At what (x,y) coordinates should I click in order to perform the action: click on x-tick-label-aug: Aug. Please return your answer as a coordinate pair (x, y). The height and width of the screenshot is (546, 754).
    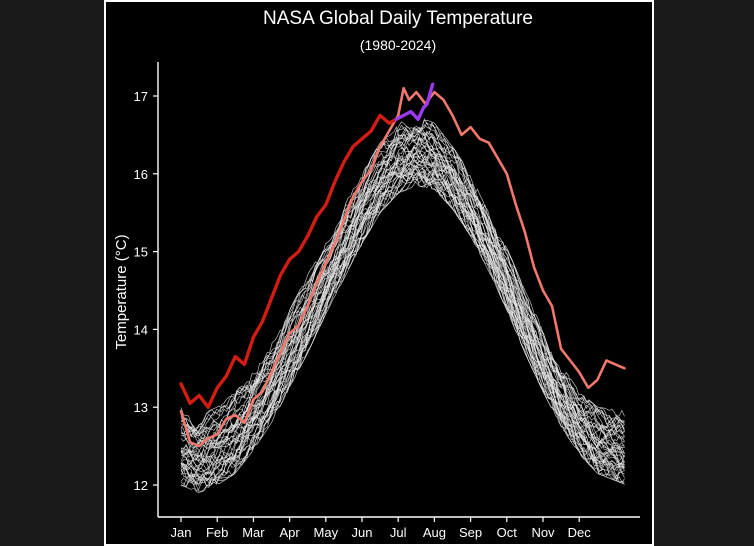
    Looking at the image, I should click on (434, 532).